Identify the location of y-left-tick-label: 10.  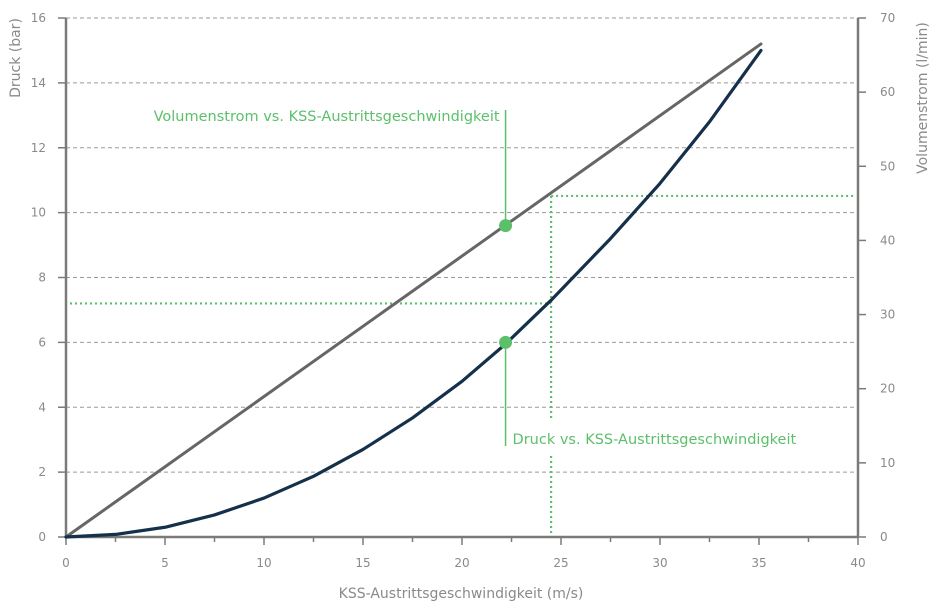
(38, 213).